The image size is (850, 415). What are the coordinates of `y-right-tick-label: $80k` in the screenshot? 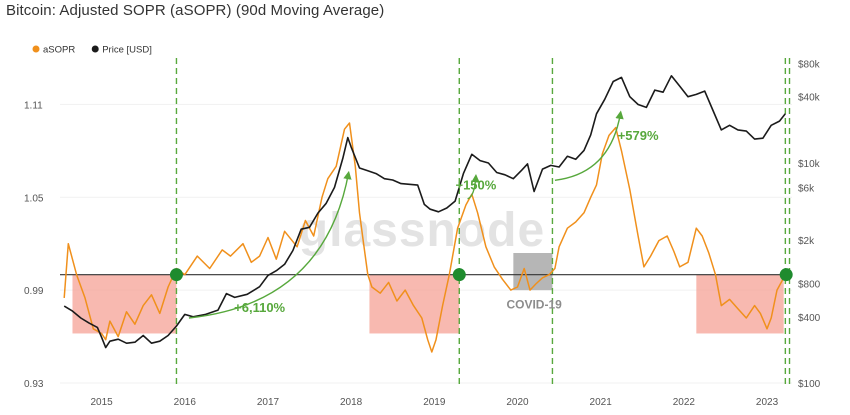 It's located at (809, 65).